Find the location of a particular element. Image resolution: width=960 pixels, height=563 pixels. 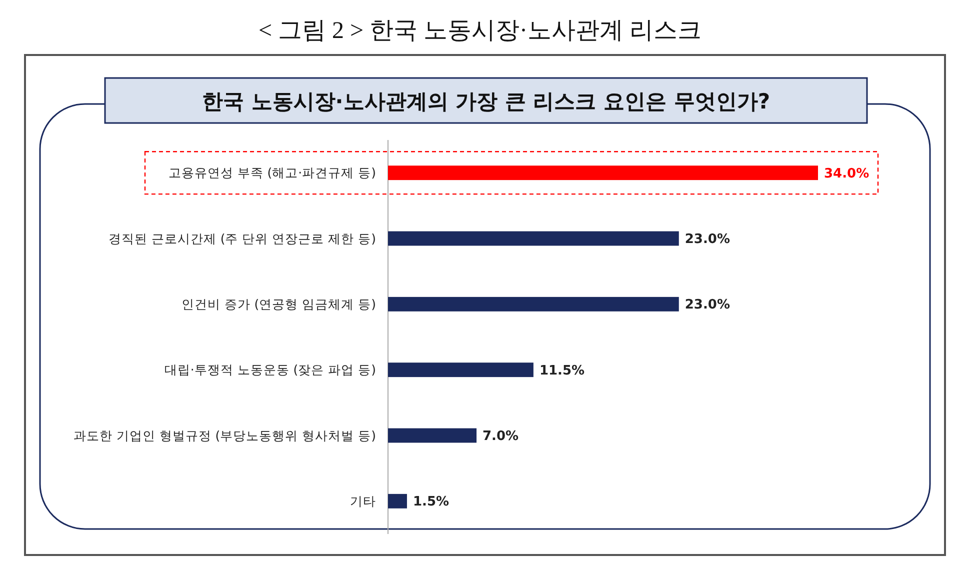

y-tick-label: 과도한 기업인 형벌규정 (부당노동행위 형사처벌 등) is located at coordinates (224, 435).